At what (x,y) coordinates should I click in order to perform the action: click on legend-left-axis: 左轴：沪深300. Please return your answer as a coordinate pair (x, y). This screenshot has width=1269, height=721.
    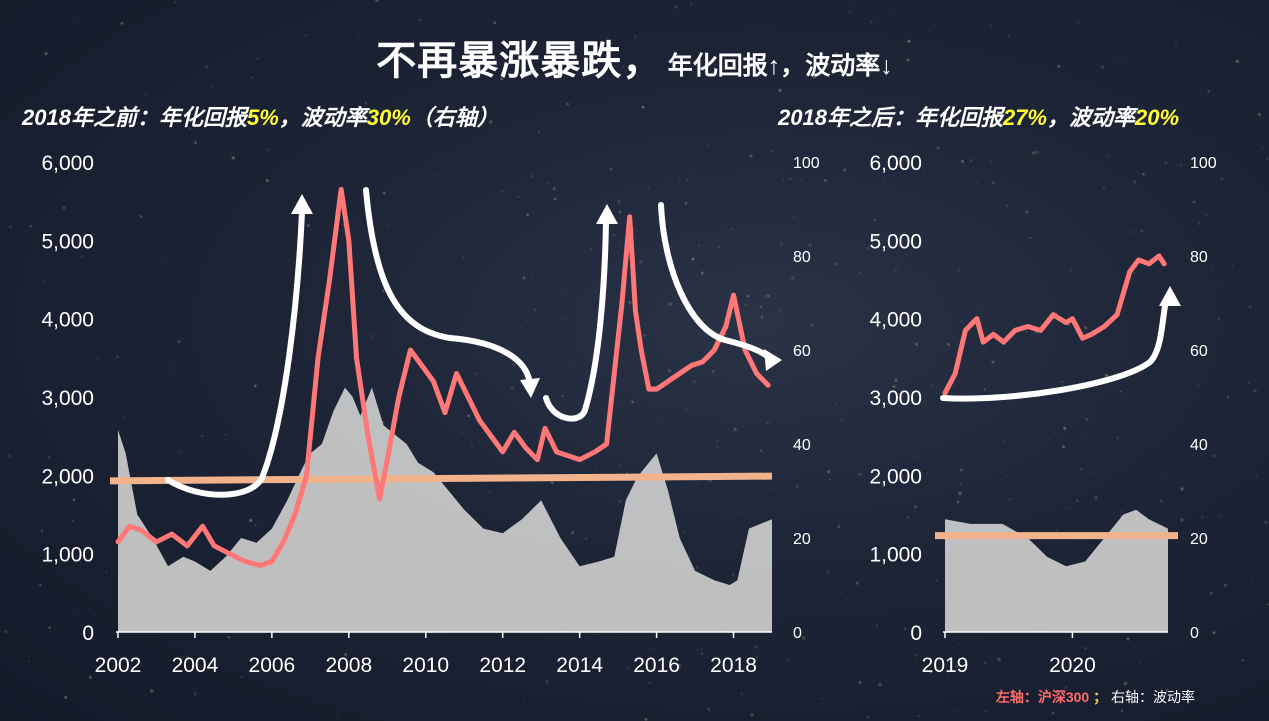
    Looking at the image, I should click on (1042, 697).